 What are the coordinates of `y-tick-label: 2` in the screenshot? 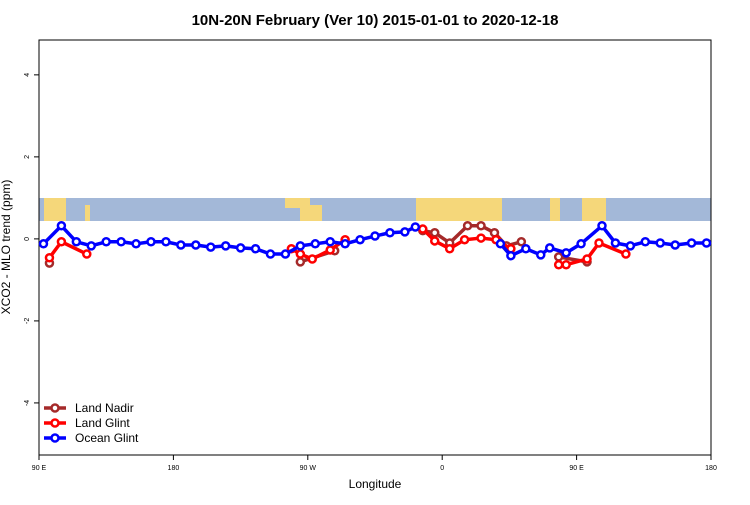 It's located at (27, 157).